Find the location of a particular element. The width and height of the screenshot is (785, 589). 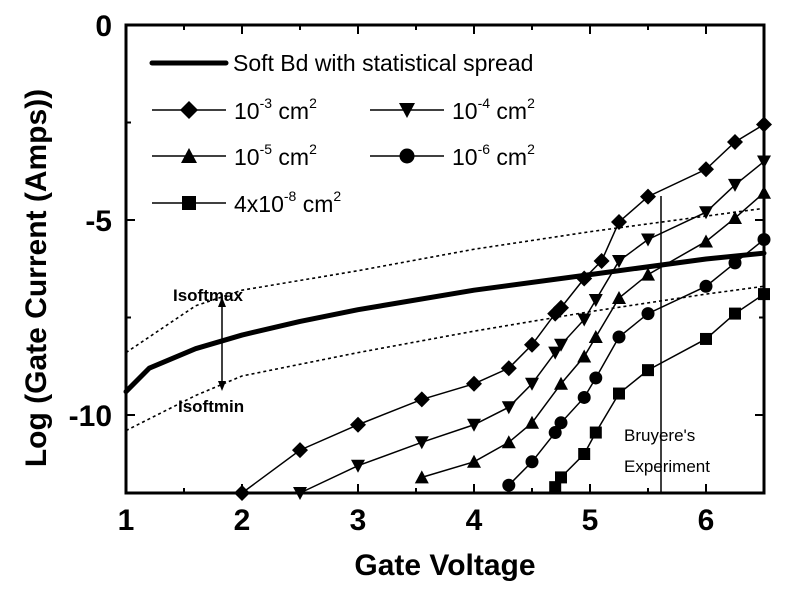

legend-item: 10-5 cm2 is located at coordinates (234, 155).